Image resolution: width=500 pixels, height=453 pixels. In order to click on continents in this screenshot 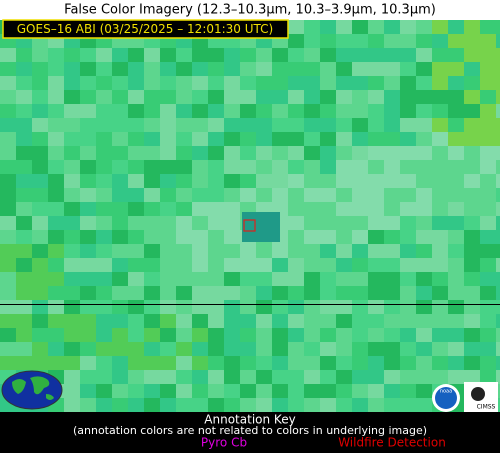, I will do `click(33, 388)`.